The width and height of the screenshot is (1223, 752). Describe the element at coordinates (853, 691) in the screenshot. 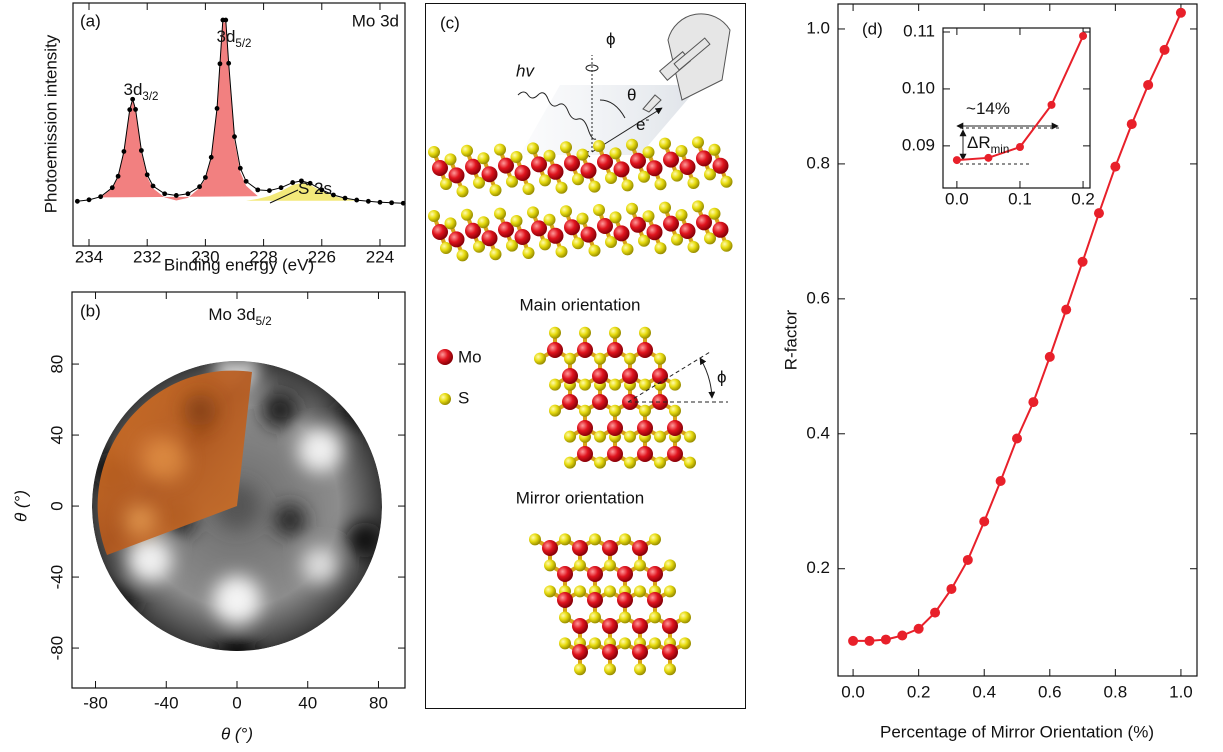

I see `x-tick-label: 0.0` at that location.